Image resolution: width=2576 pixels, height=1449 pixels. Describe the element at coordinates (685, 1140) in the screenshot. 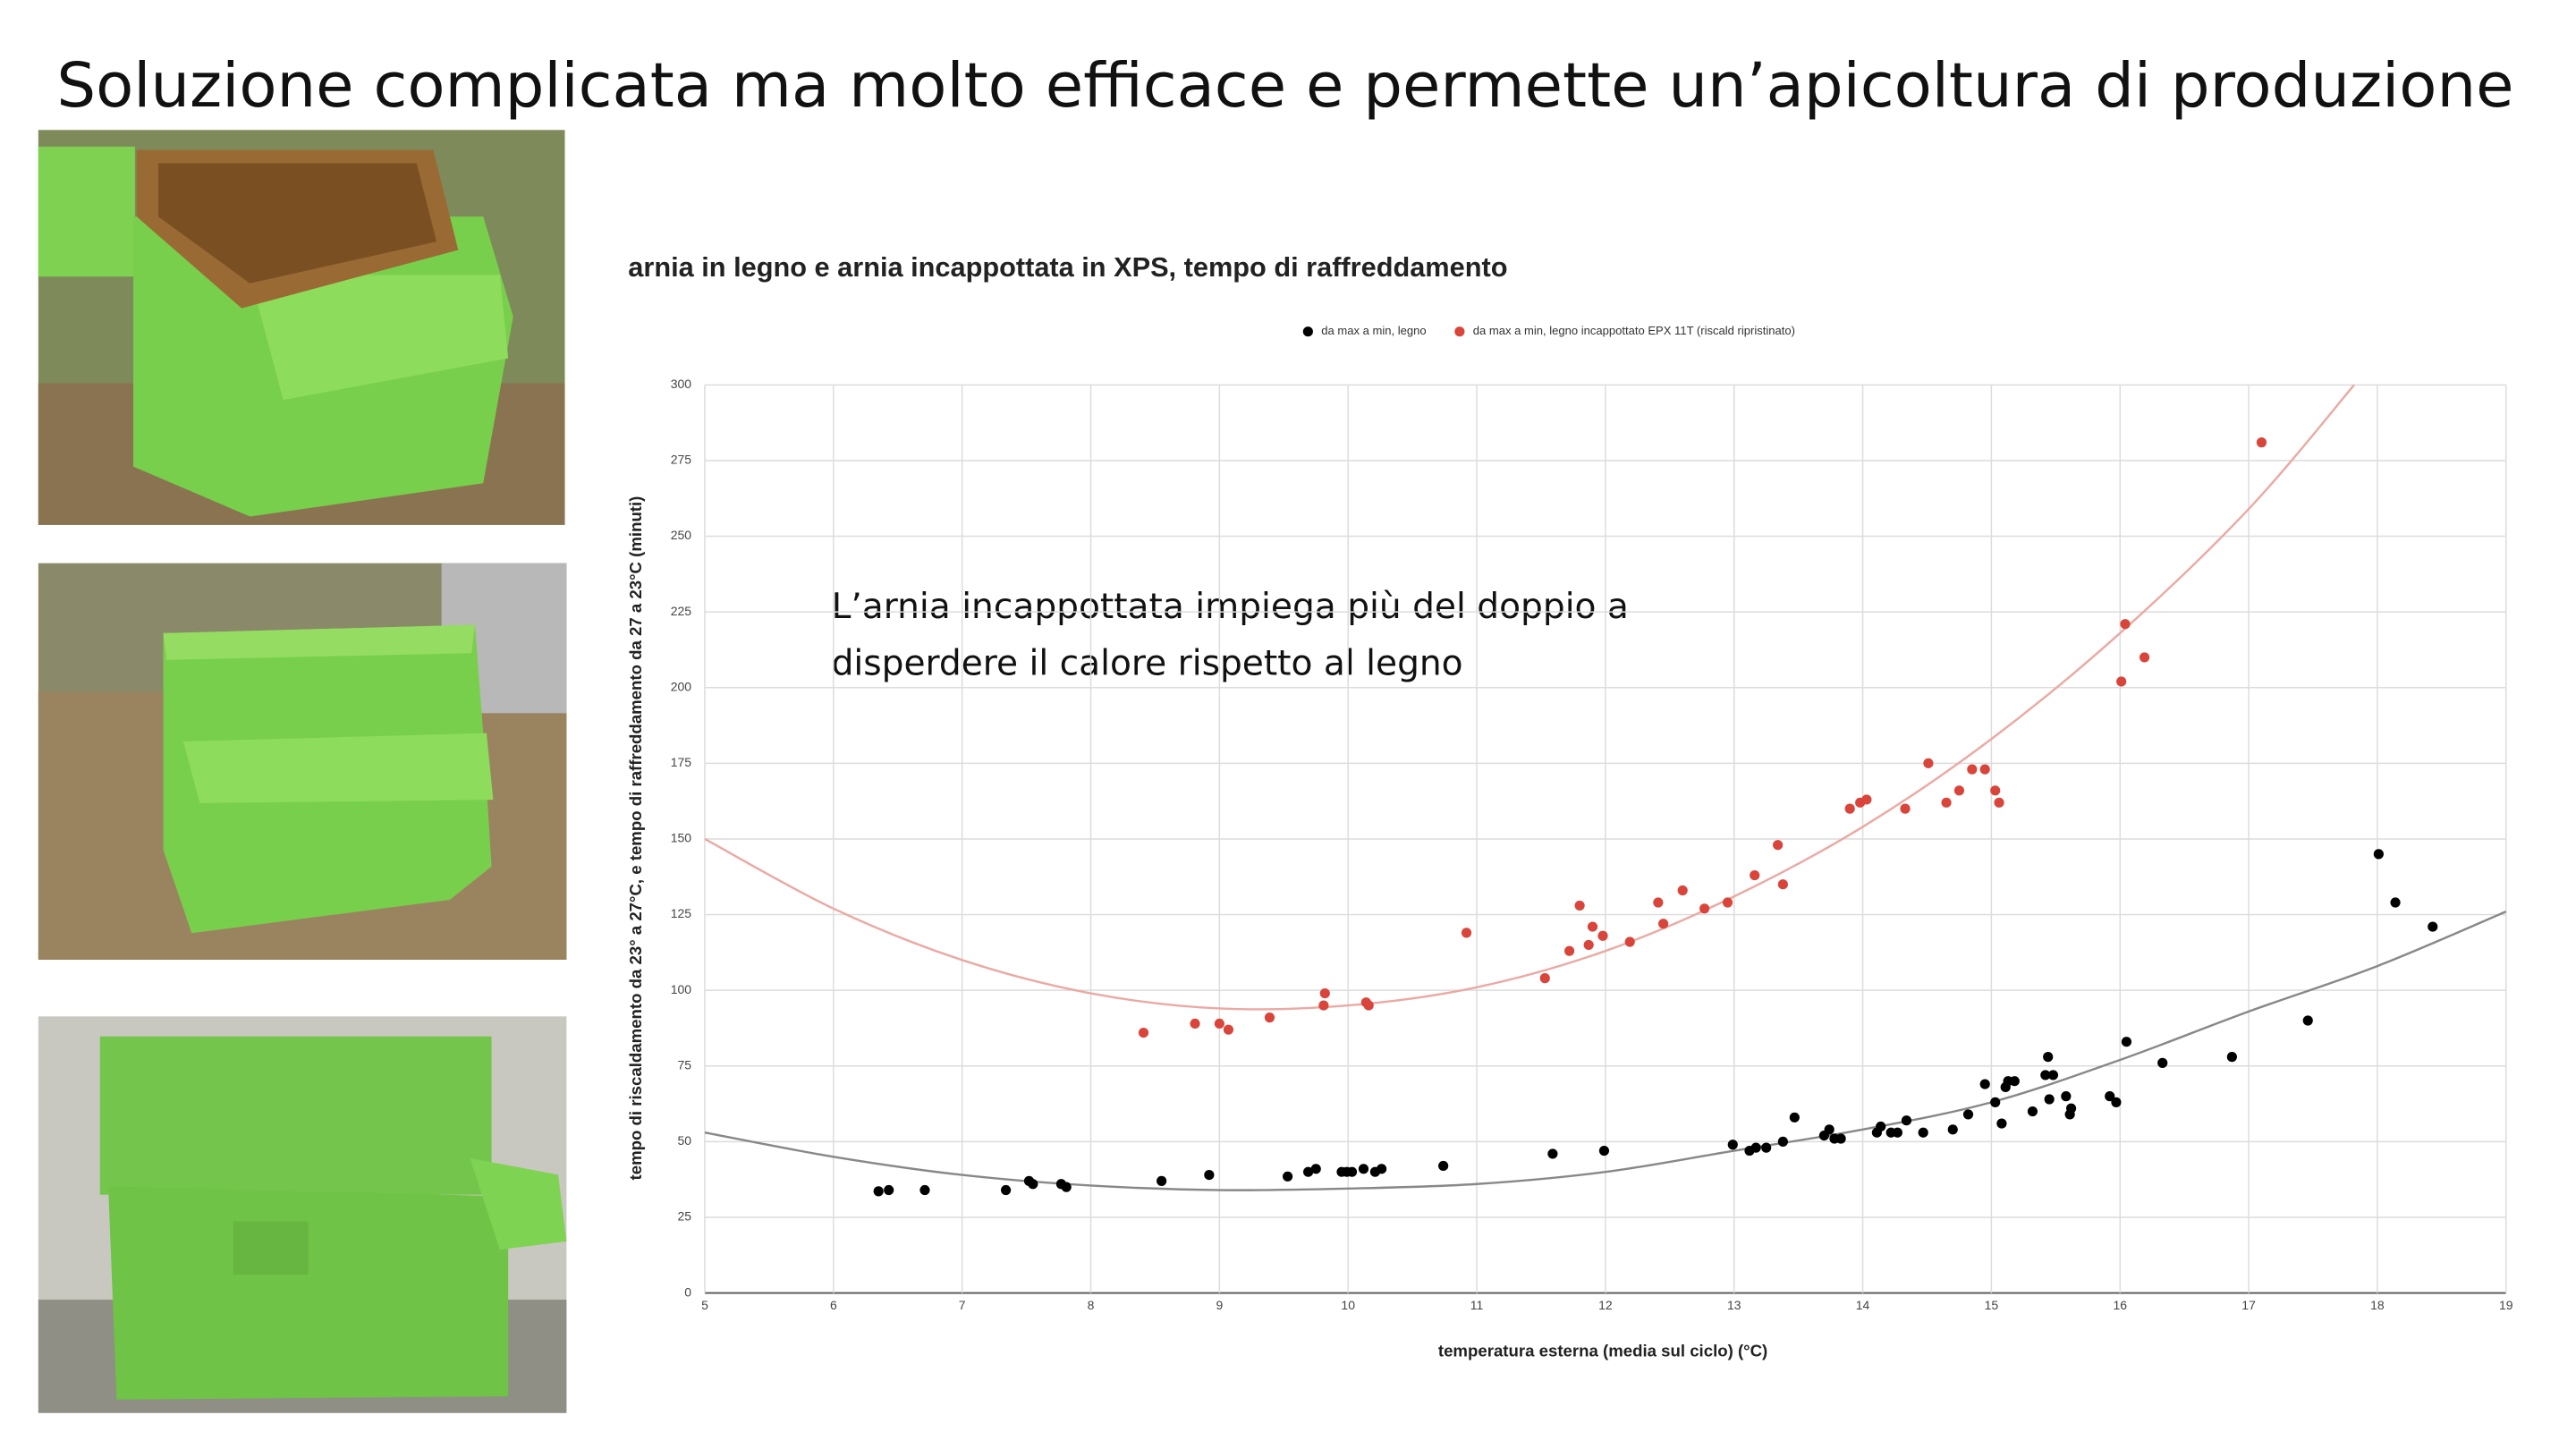

I see `y-tick-label: 50` at that location.